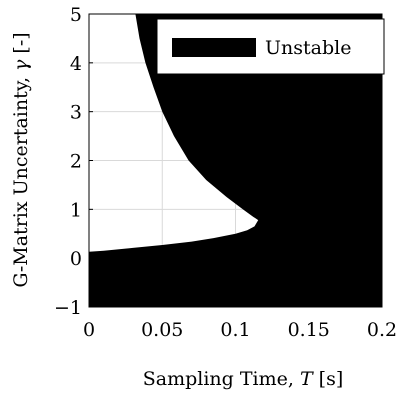  I want to click on y-axis-ticks: −1 0 1 2 3 4 5, so click(73, 161).